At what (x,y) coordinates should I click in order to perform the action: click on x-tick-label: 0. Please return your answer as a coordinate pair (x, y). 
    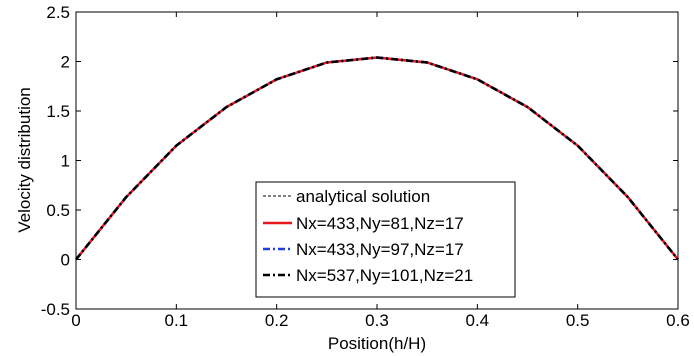
    Looking at the image, I should click on (75, 320).